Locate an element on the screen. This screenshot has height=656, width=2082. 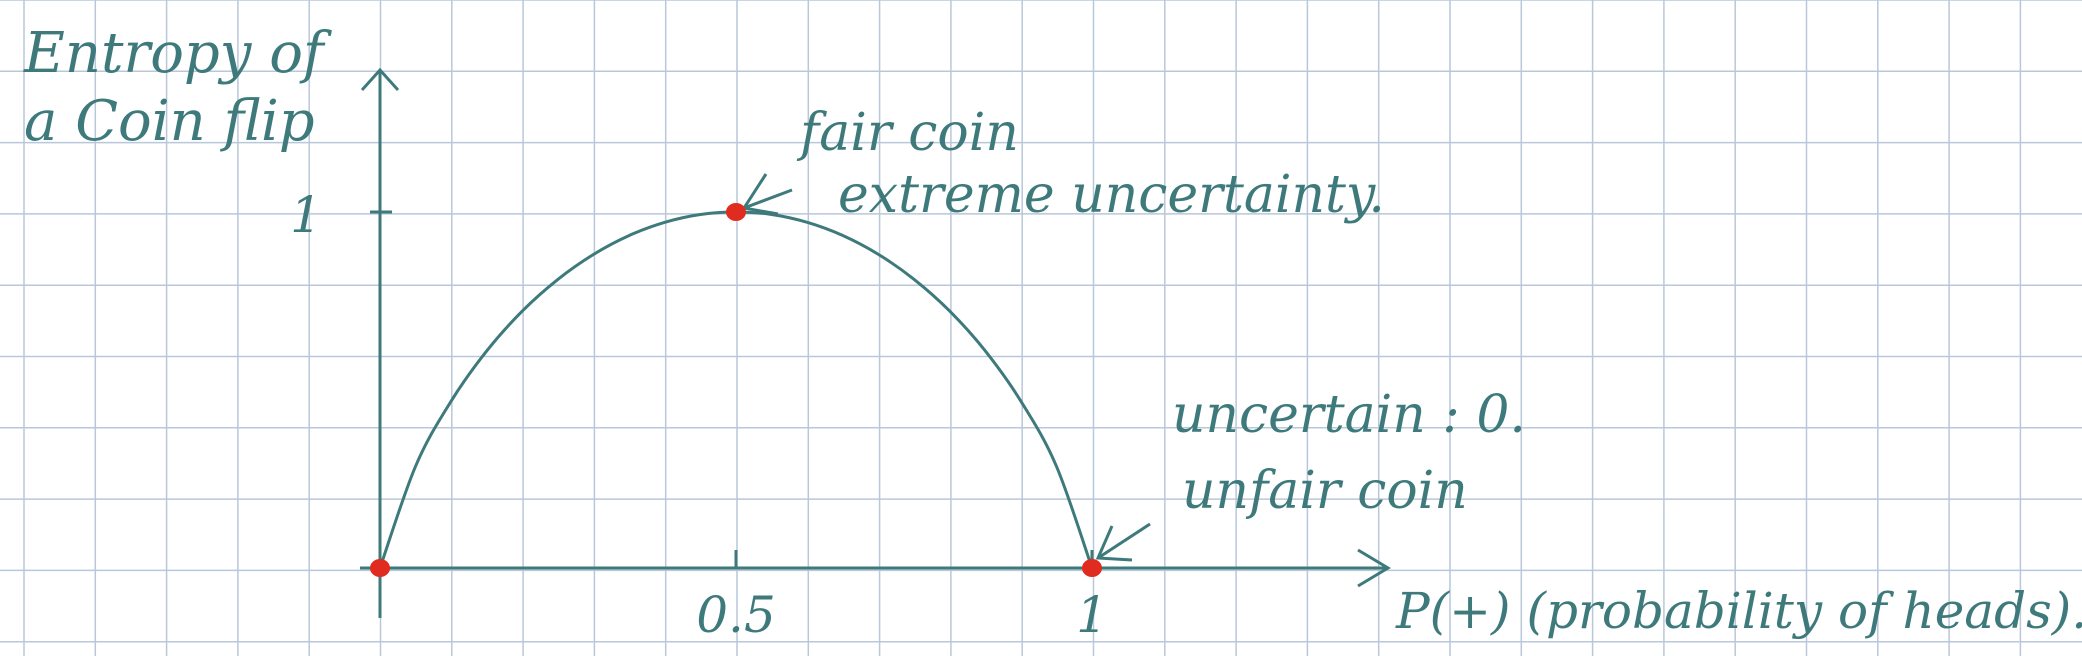
annotation-fair-coin: fair coin is located at coordinates (907, 133).